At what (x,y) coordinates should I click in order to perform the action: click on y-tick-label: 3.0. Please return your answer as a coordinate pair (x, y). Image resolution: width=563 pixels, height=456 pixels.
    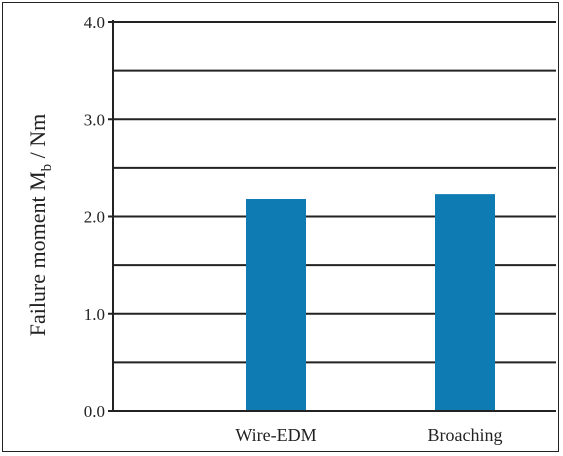
    Looking at the image, I should click on (94, 119).